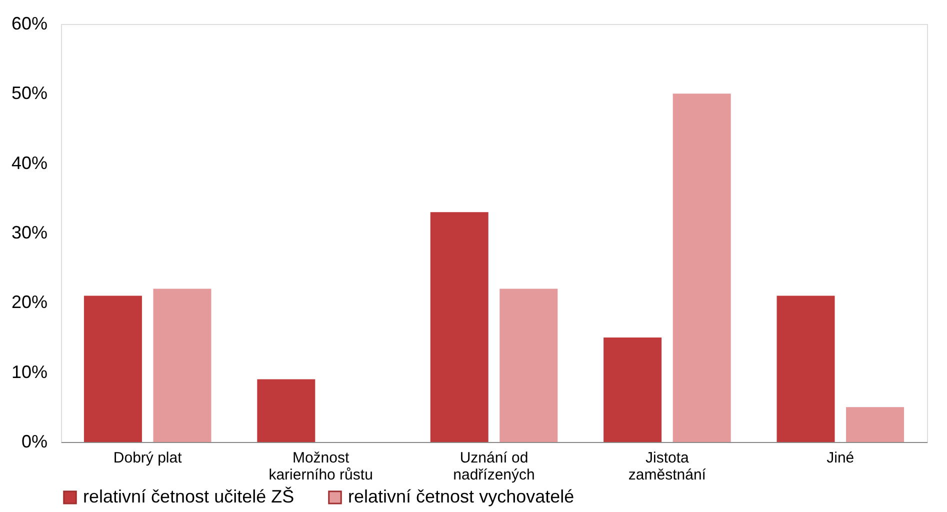 This screenshot has height=512, width=947. What do you see at coordinates (29, 93) in the screenshot?
I see `y-tick-label: 50%` at bounding box center [29, 93].